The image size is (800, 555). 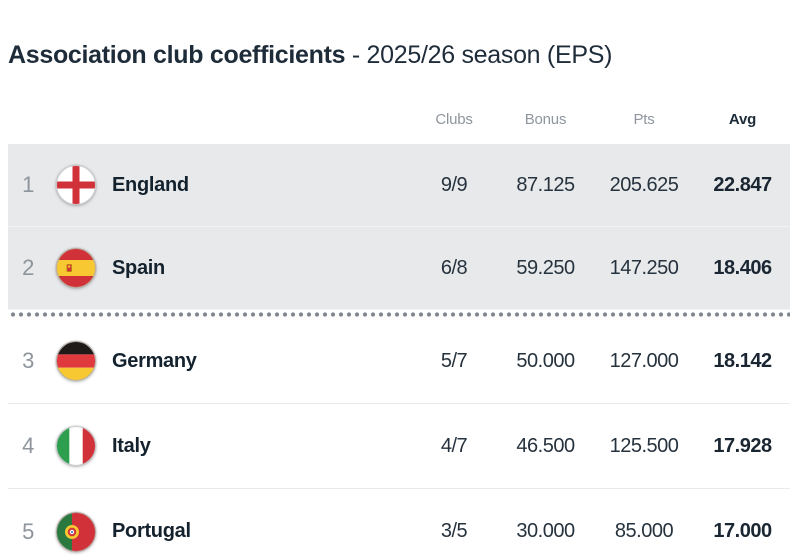 What do you see at coordinates (399, 314) in the screenshot?
I see `qualification-cutoff-divider` at bounding box center [399, 314].